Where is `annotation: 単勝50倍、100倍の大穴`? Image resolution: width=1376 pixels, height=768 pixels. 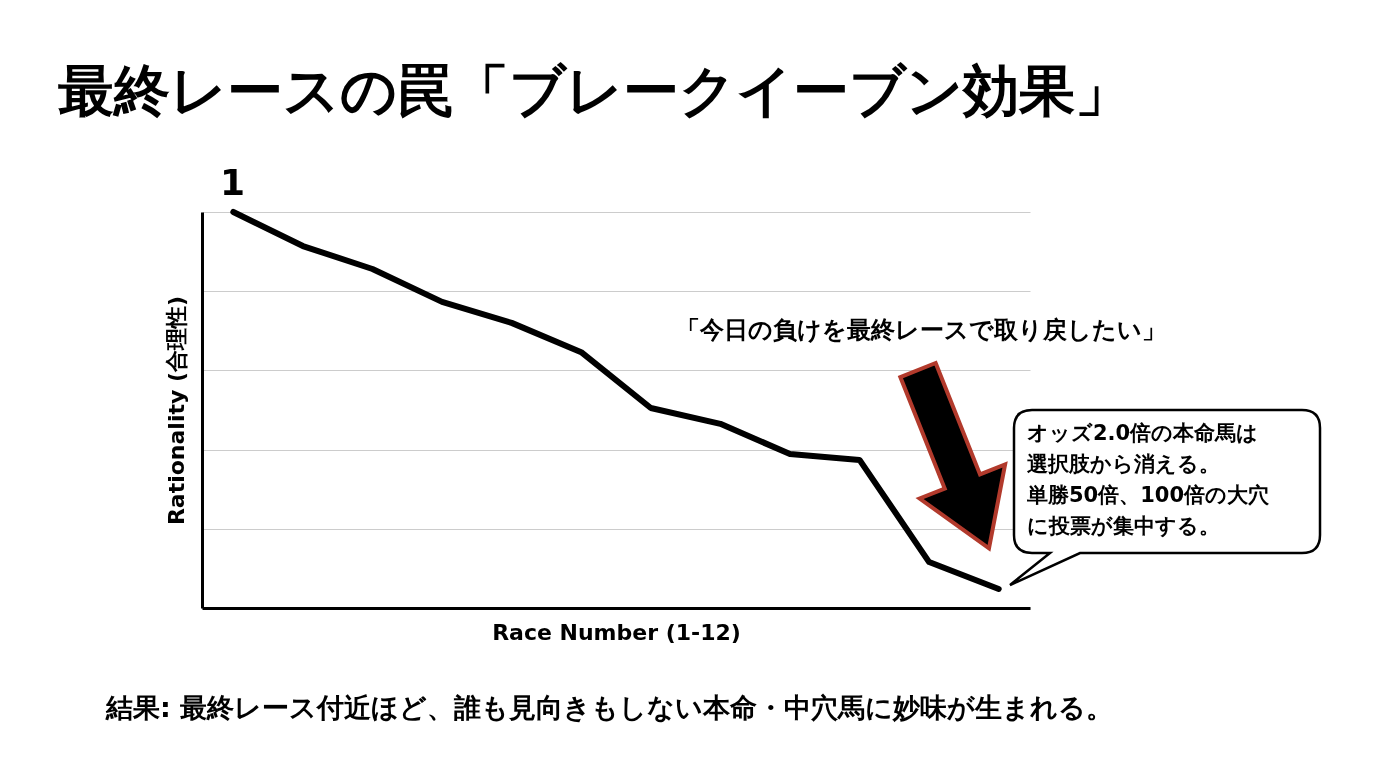 annotation: 単勝50倍、100倍の大穴 is located at coordinates (1148, 495).